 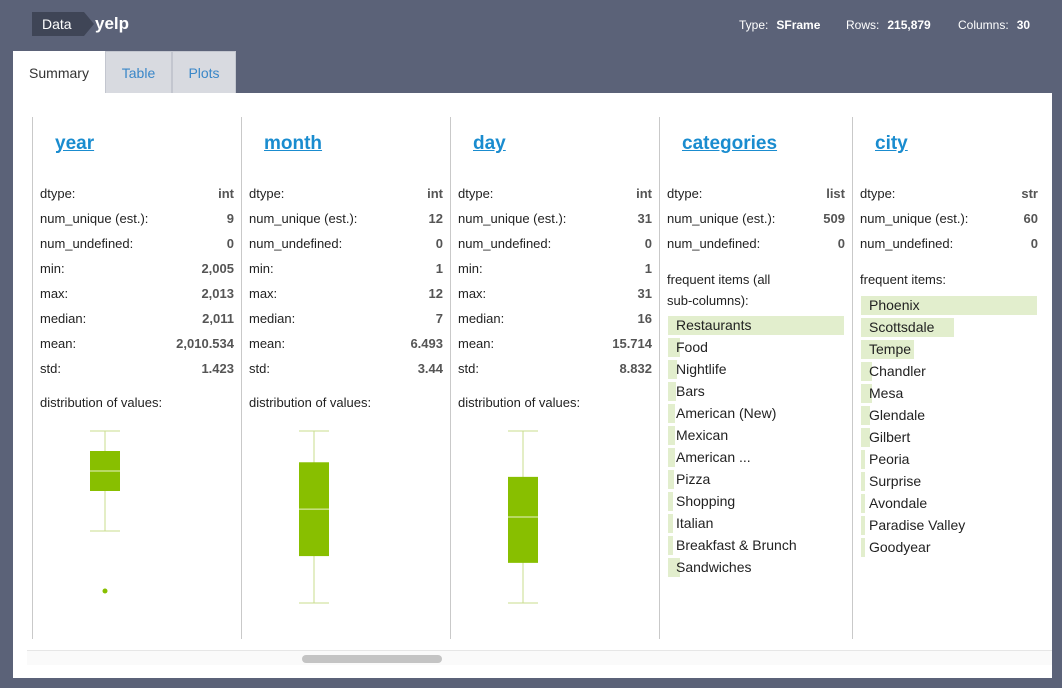 What do you see at coordinates (204, 72) in the screenshot?
I see `tab-plots: Plots` at bounding box center [204, 72].